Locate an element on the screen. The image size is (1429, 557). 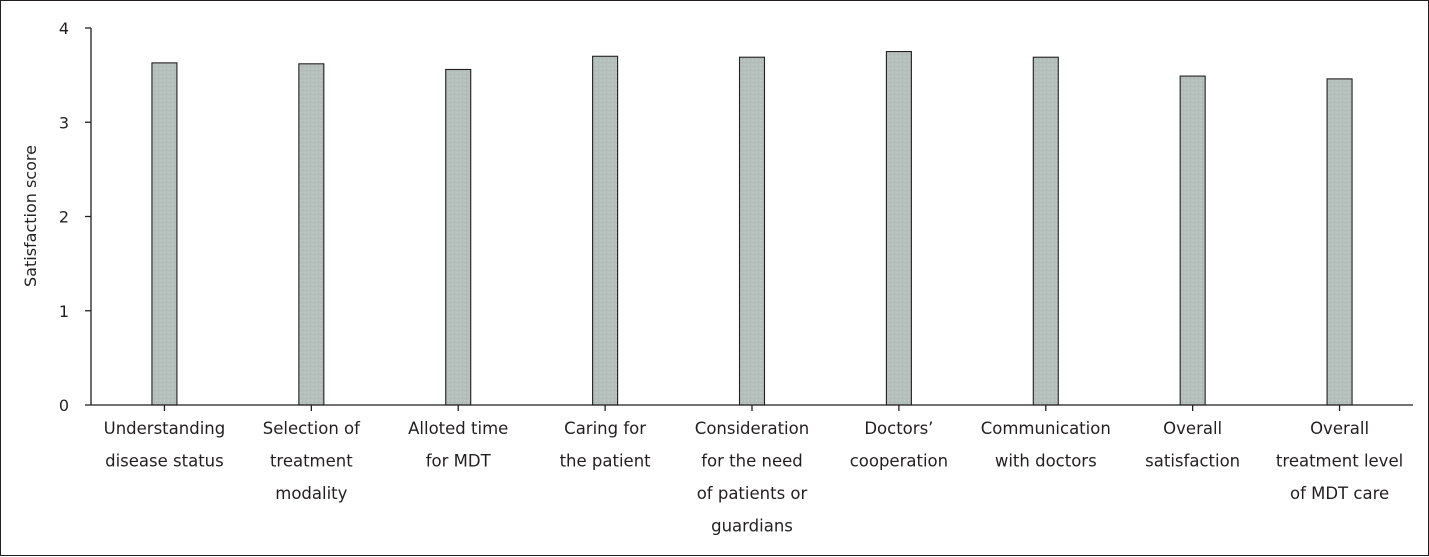
x-category-label: Communication with doctors is located at coordinates (1046, 445).